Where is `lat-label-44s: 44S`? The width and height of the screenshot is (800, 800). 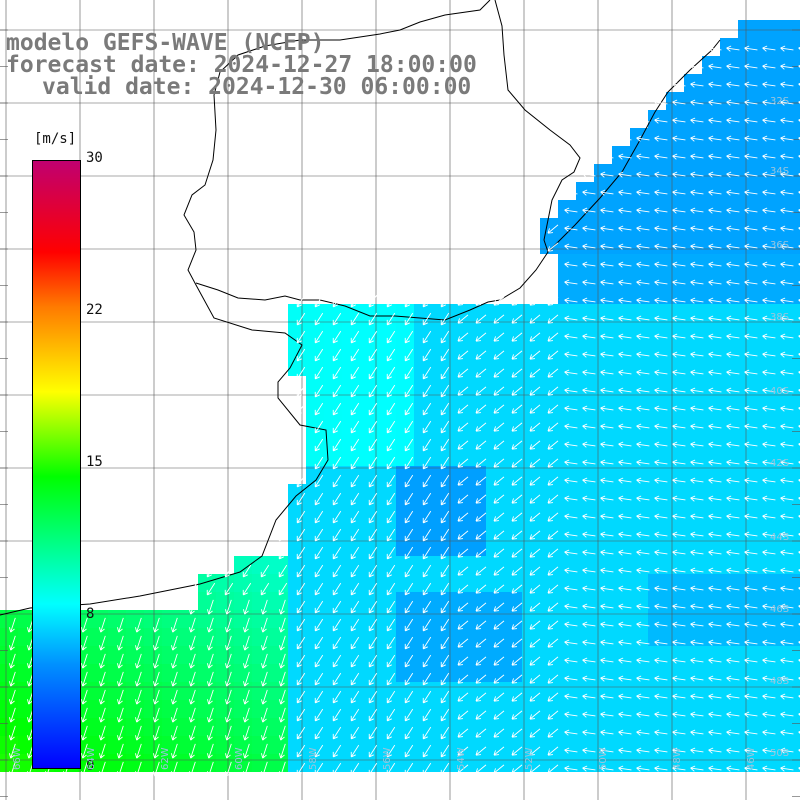 lat-label-44s: 44S is located at coordinates (780, 537).